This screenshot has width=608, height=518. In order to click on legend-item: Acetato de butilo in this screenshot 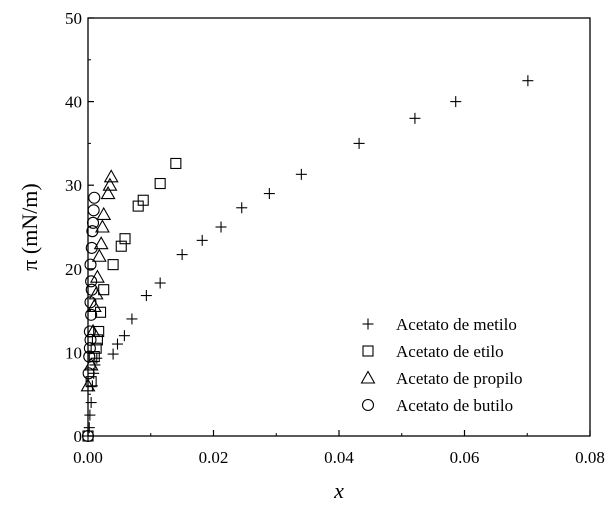, I will do `click(437, 405)`.